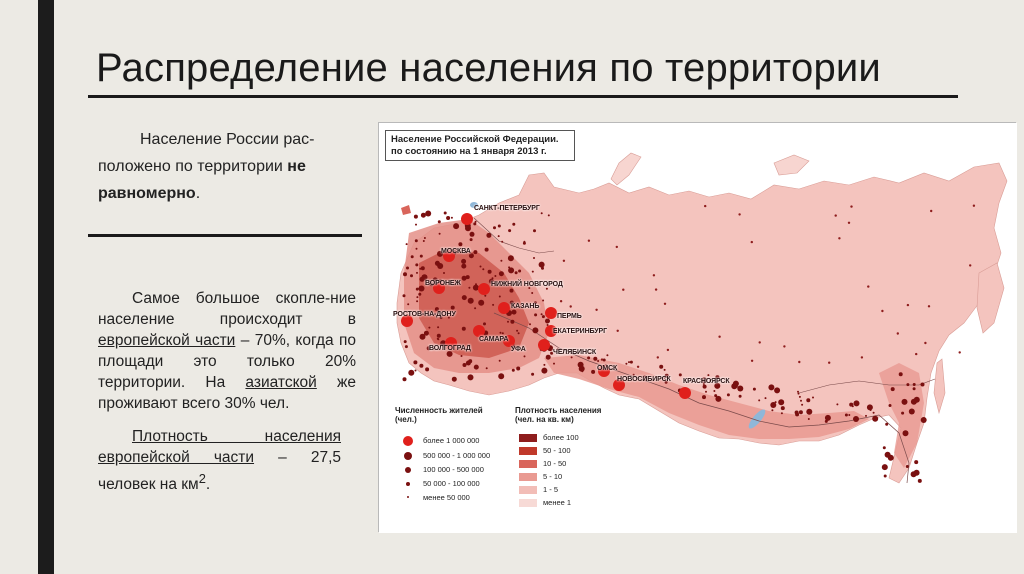  What do you see at coordinates (475, 139) in the screenshot?
I see `map-title-line1: Население Российской Федерации.` at bounding box center [475, 139].